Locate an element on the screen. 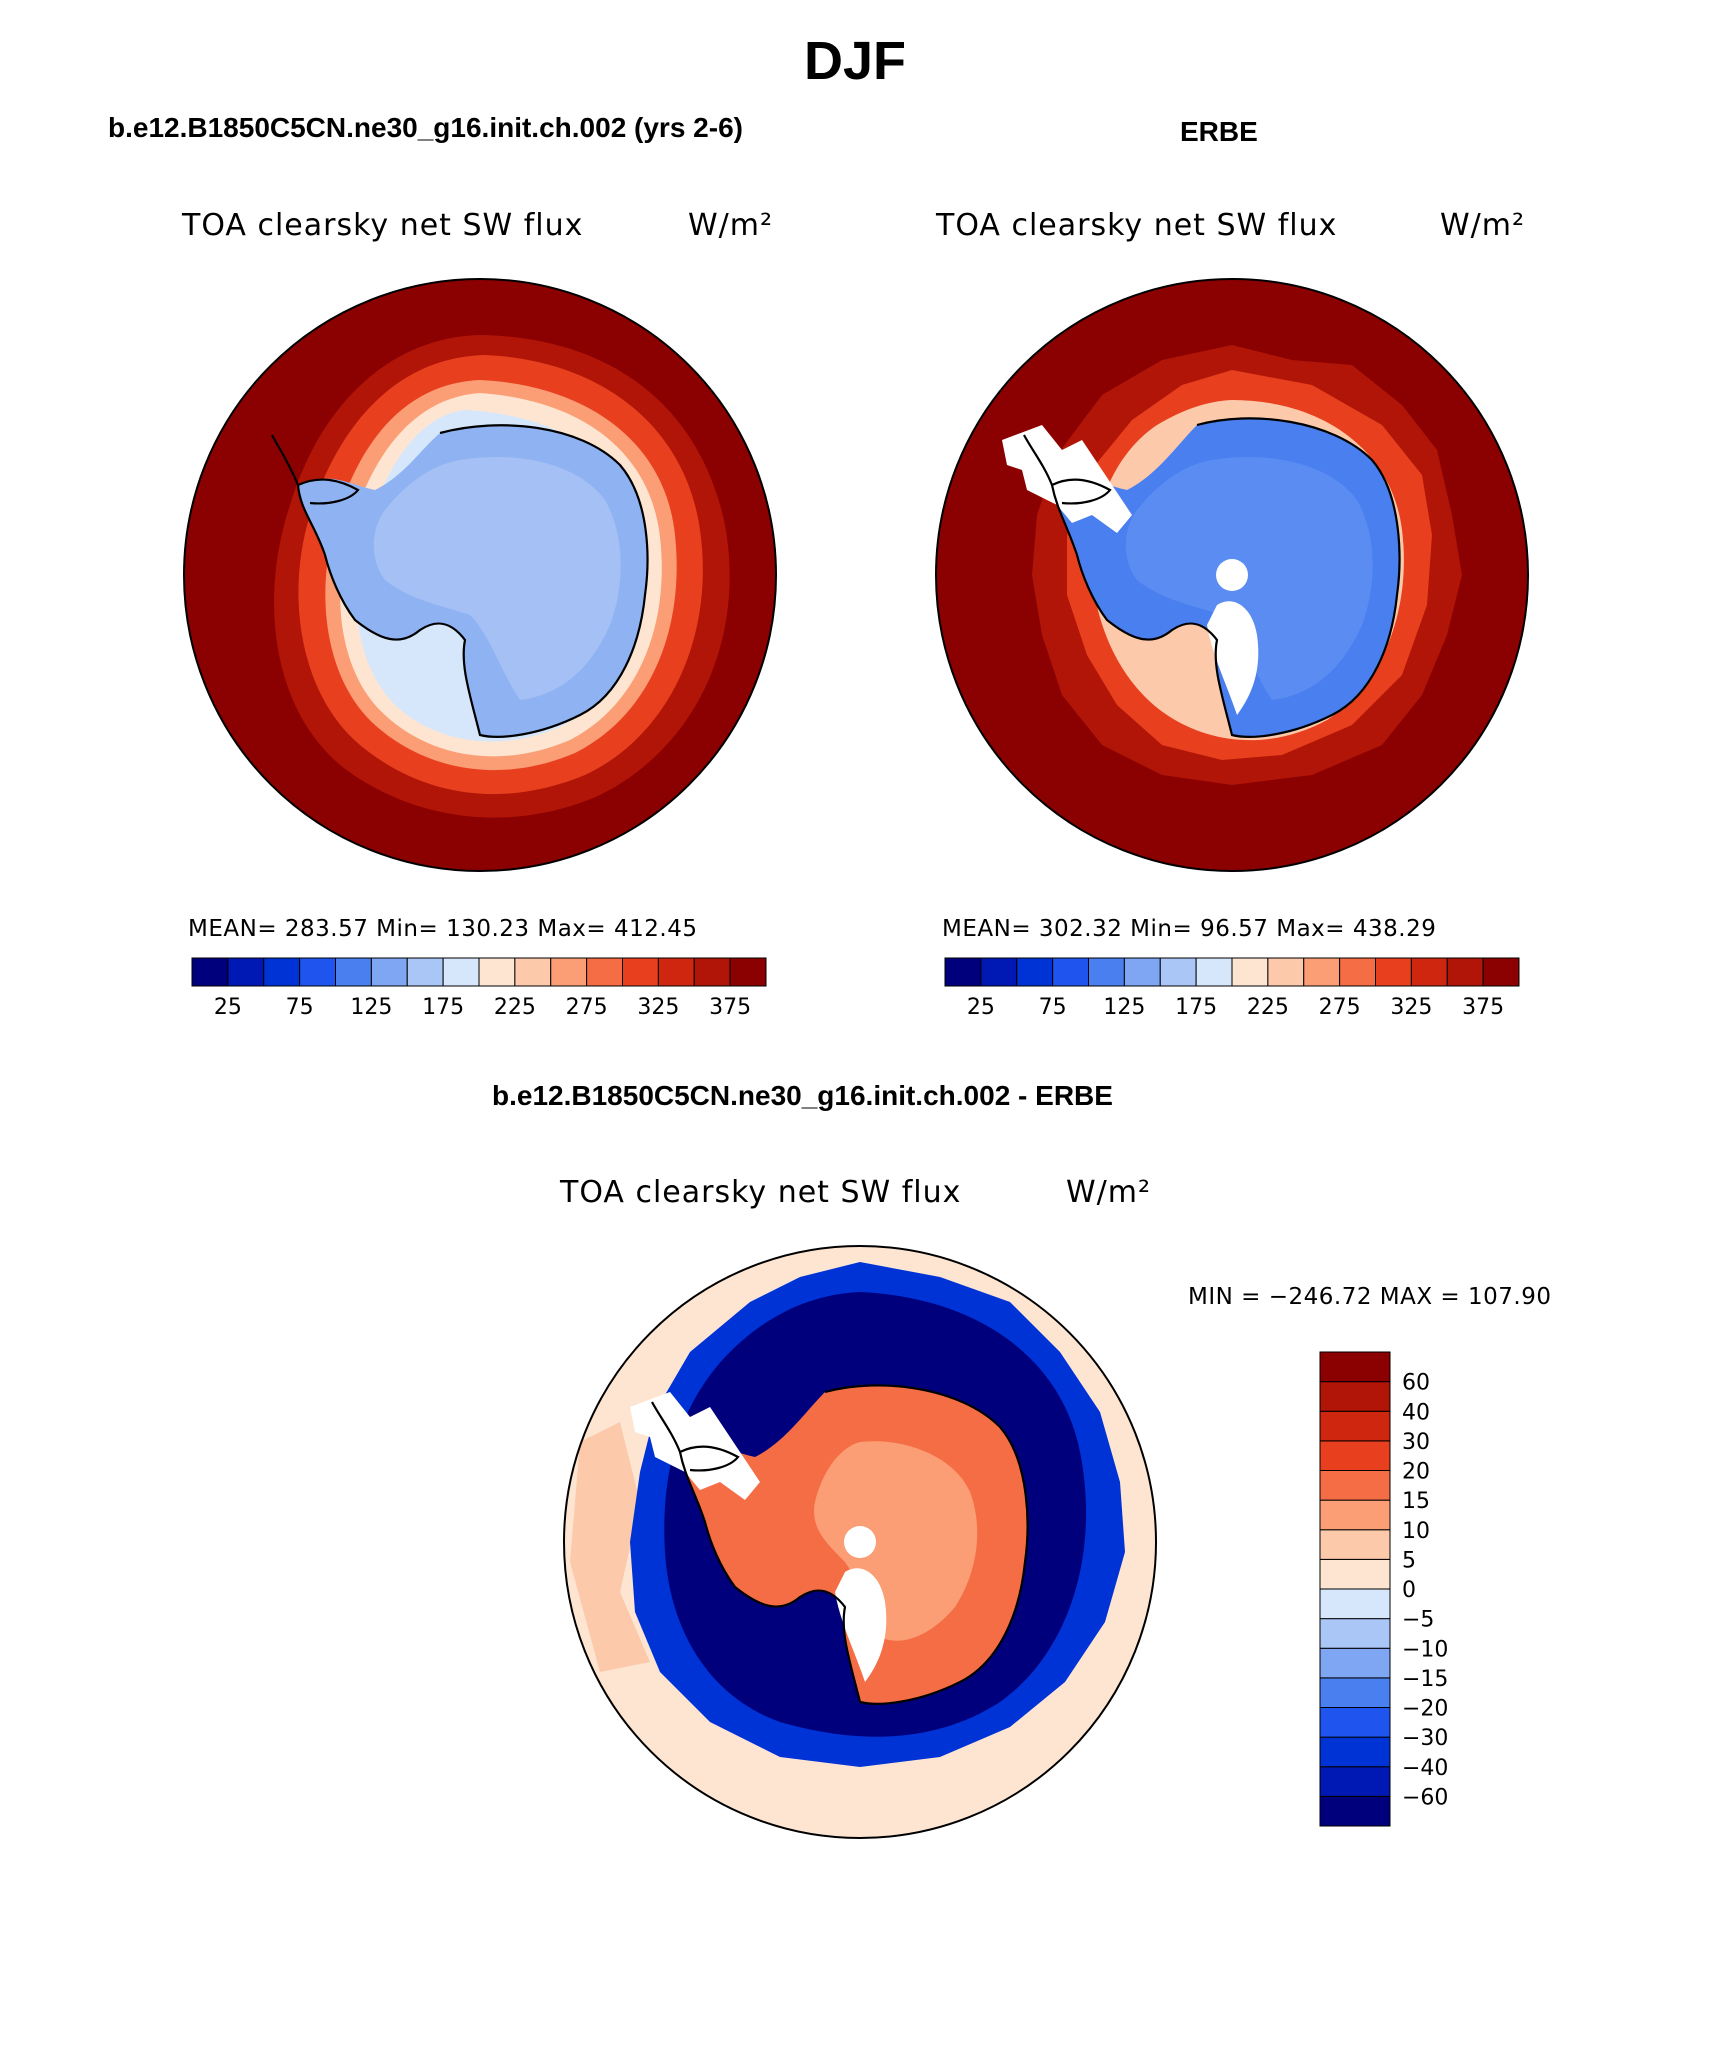  diff-colorbar-tick-label: 20 is located at coordinates (1416, 1472).